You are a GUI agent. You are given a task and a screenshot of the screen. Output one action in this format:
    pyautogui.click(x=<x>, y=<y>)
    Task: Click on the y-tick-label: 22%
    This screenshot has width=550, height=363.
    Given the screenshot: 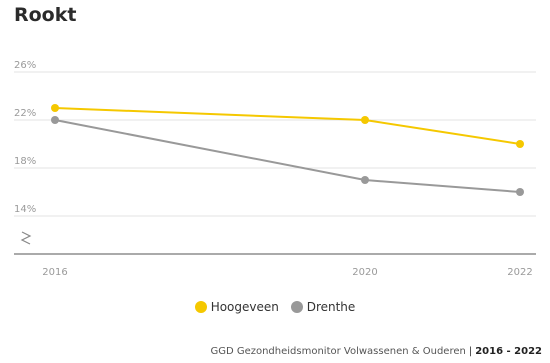 What is the action you would take?
    pyautogui.click(x=25, y=113)
    